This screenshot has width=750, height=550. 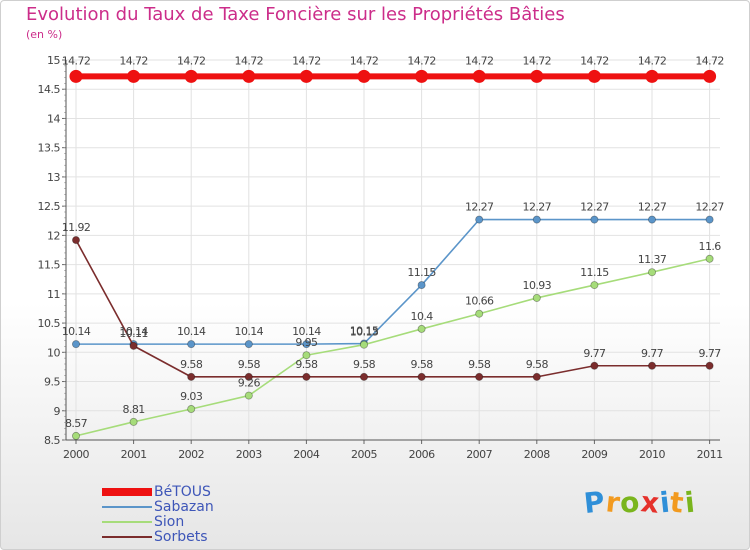 I want to click on x-tick-label: 2002, so click(x=191, y=454).